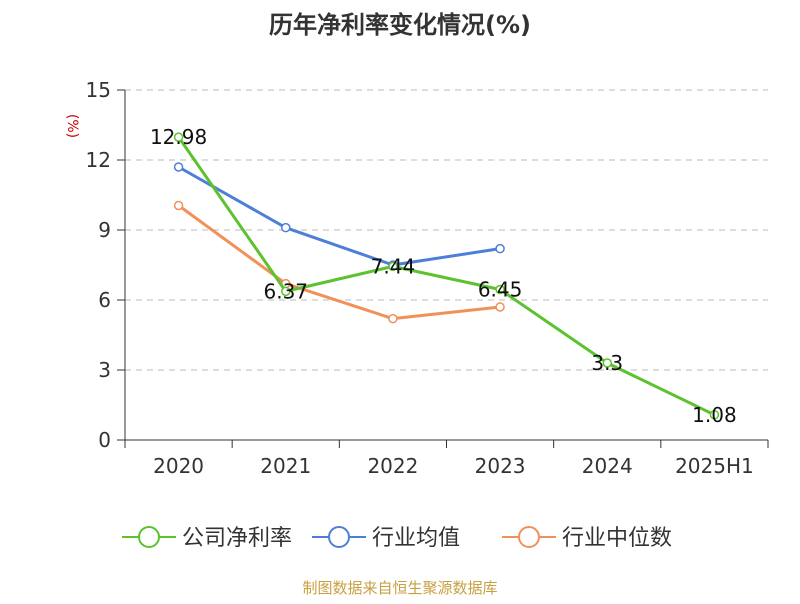 The image size is (800, 604). I want to click on source-note: 制图数据来自恒生聚源数据库, so click(399, 588).